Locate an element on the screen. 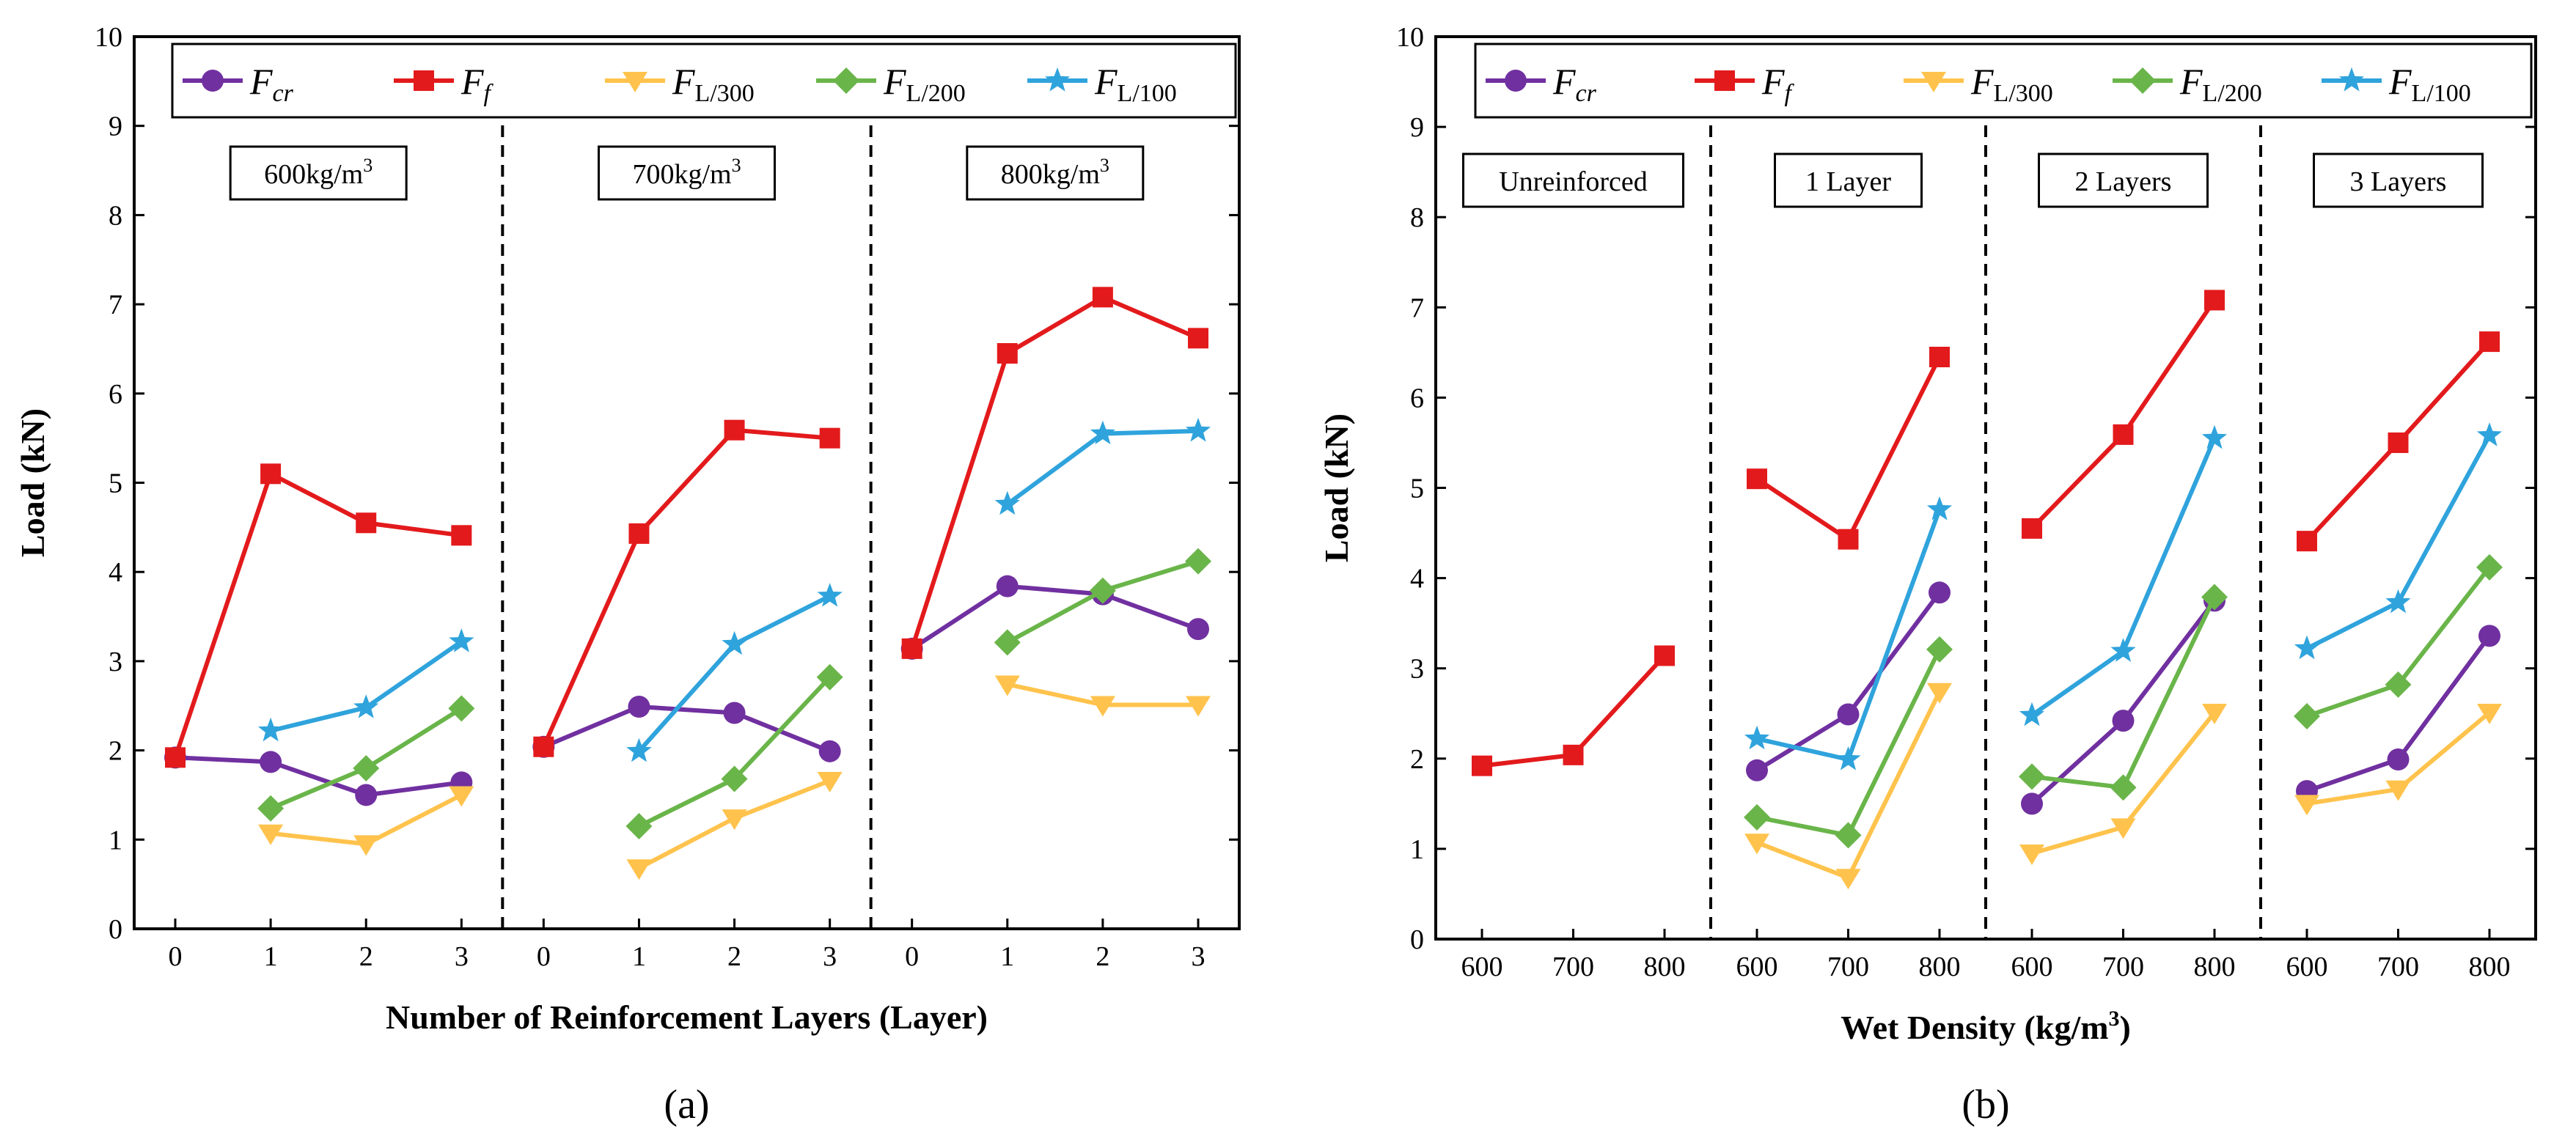 The width and height of the screenshot is (2576, 1148). x-tick-label: 3 is located at coordinates (462, 956).